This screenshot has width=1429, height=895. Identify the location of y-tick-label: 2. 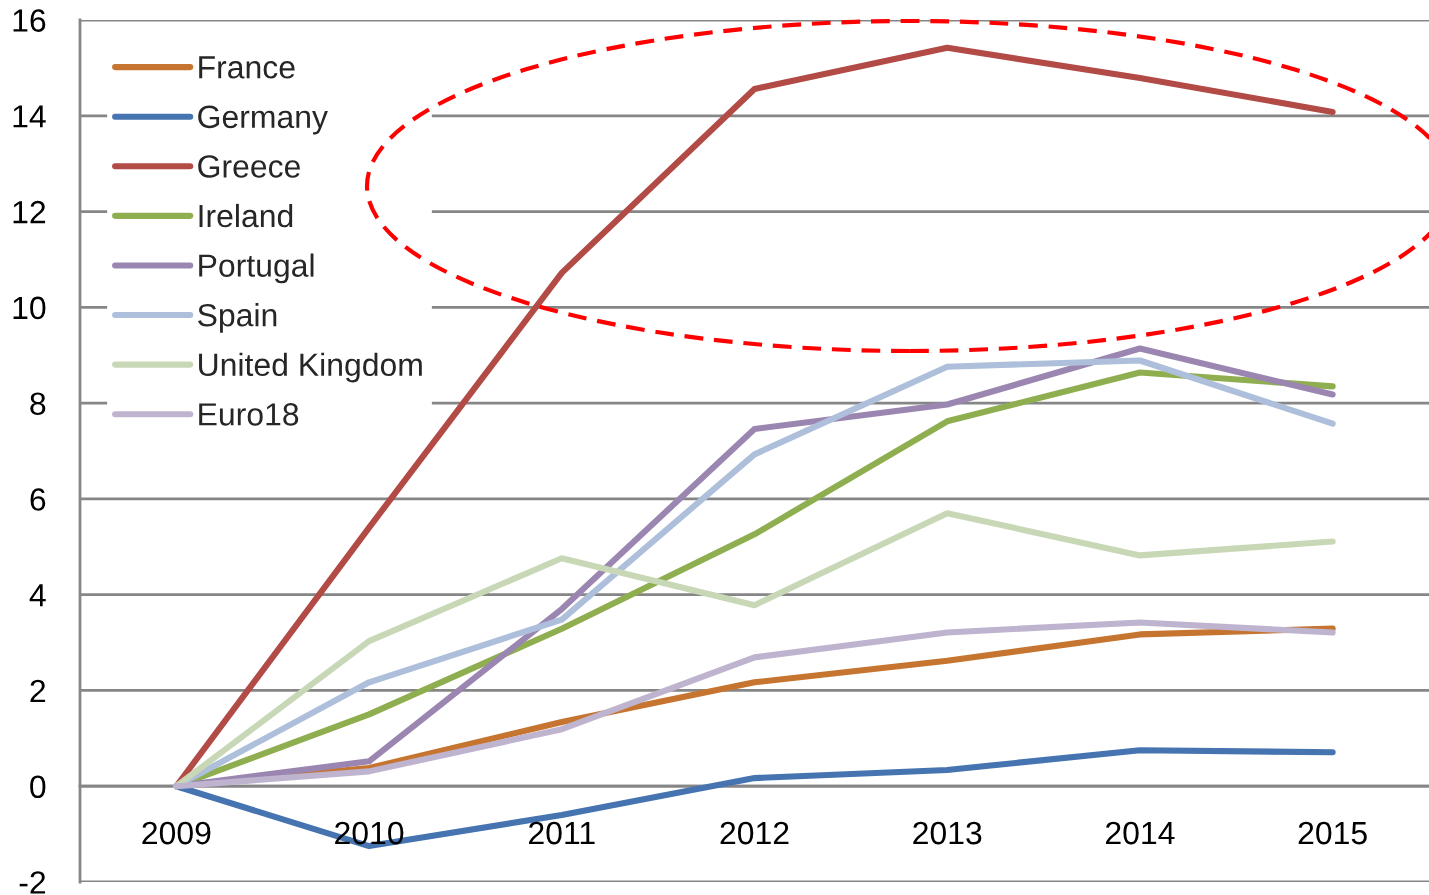
(38, 691).